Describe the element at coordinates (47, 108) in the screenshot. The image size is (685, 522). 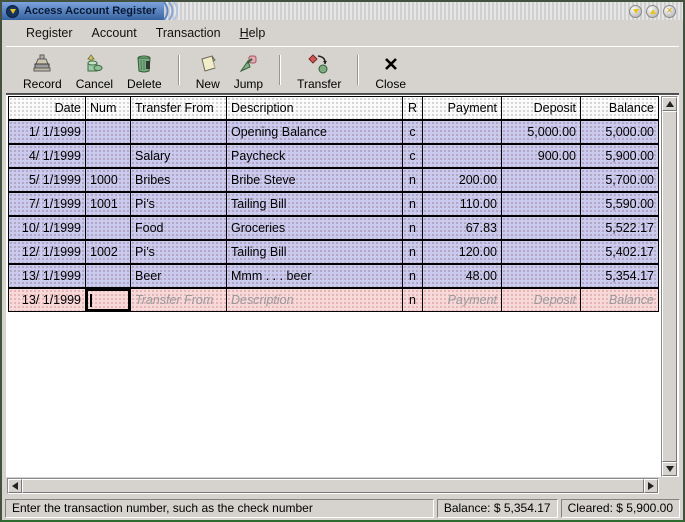
I see `column-header-date: Date` at that location.